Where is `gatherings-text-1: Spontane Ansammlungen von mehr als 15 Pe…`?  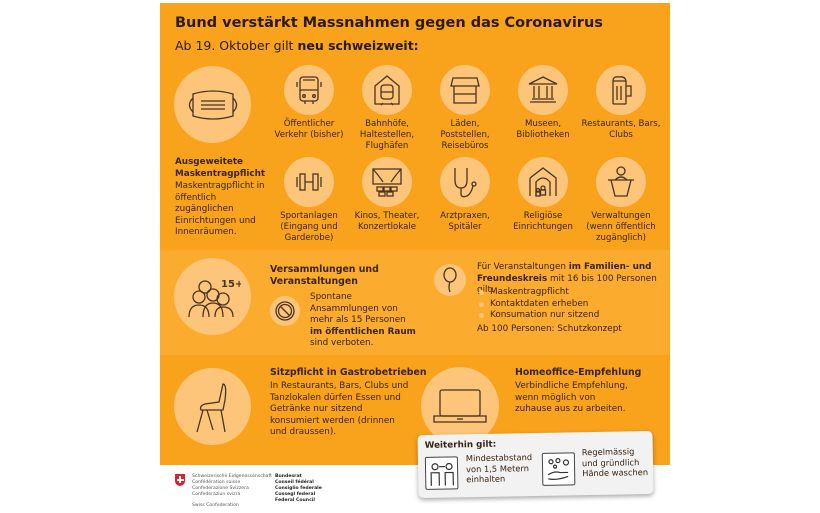 gatherings-text-1: Spontane Ansammlungen von mehr als 15 Pe… is located at coordinates (358, 308).